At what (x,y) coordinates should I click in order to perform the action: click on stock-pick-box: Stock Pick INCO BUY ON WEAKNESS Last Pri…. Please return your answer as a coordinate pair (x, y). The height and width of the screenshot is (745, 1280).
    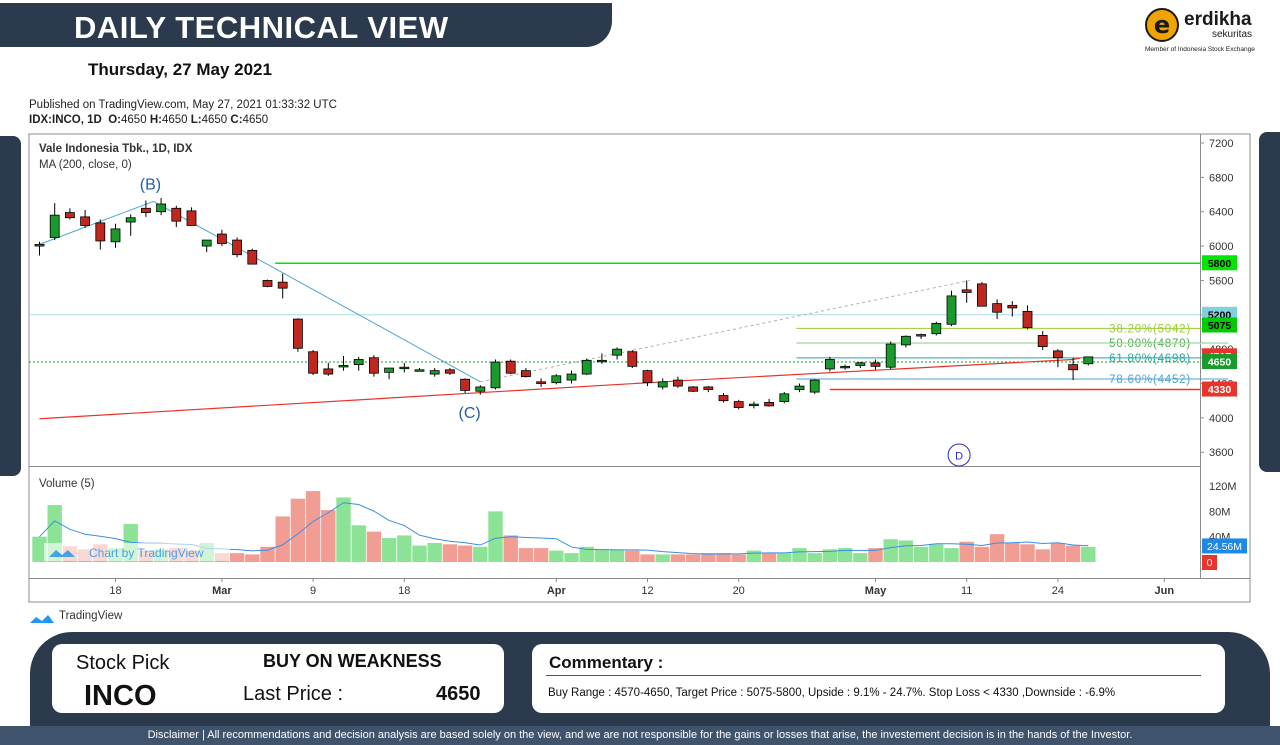
    Looking at the image, I should click on (278, 678).